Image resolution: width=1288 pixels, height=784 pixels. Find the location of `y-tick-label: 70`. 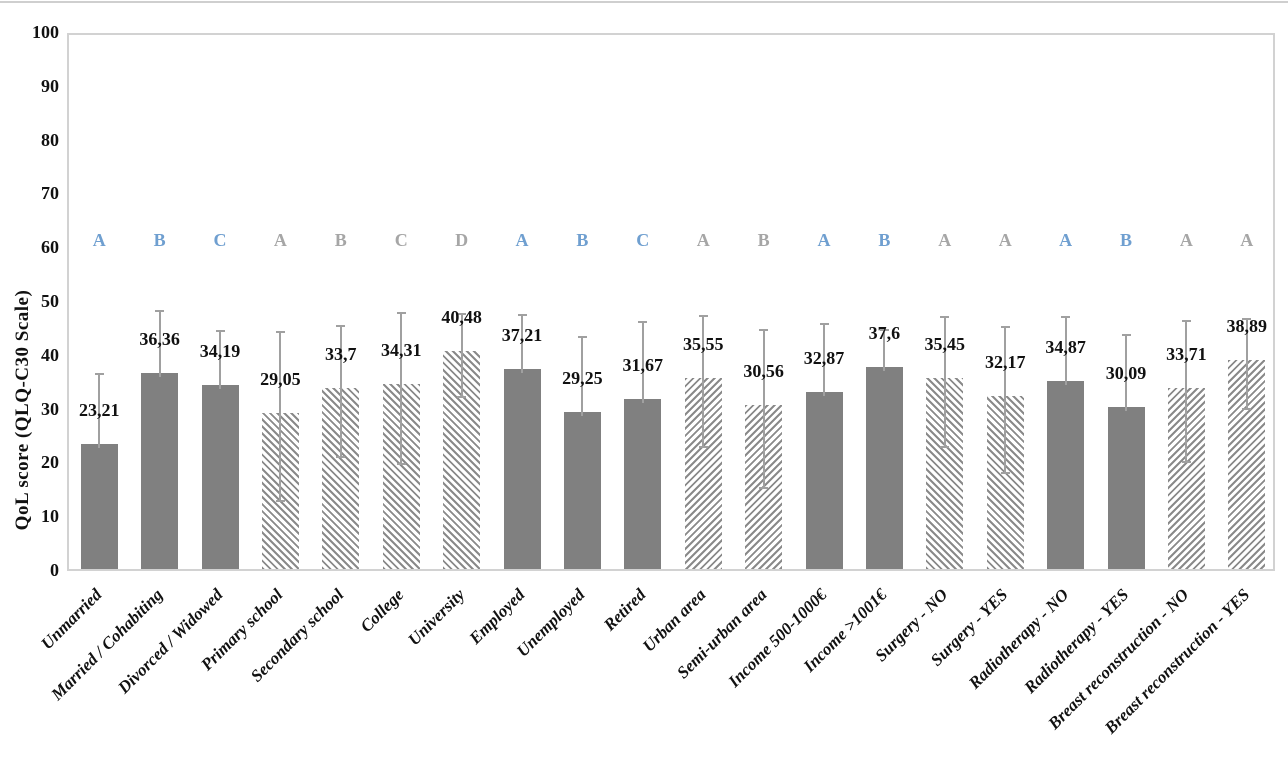

y-tick-label: 70 is located at coordinates (50, 193).